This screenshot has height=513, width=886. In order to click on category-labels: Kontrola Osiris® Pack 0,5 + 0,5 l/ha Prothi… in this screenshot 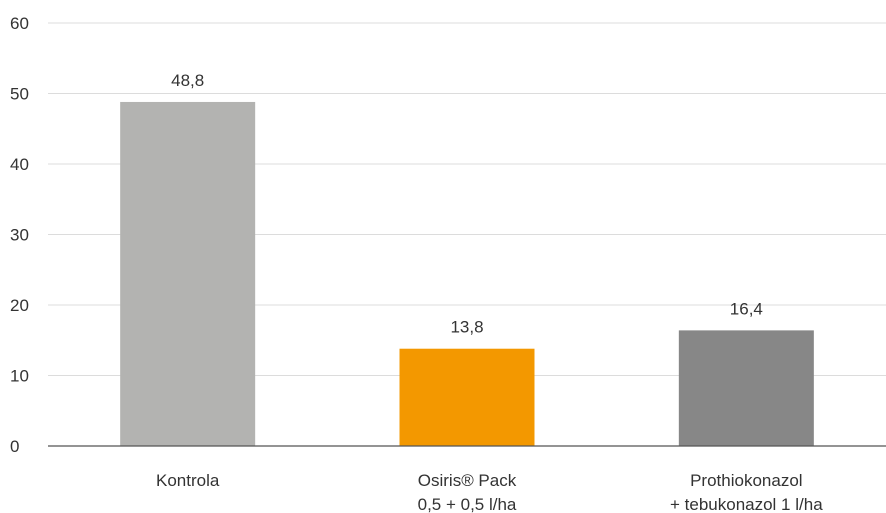, I will do `click(489, 492)`.